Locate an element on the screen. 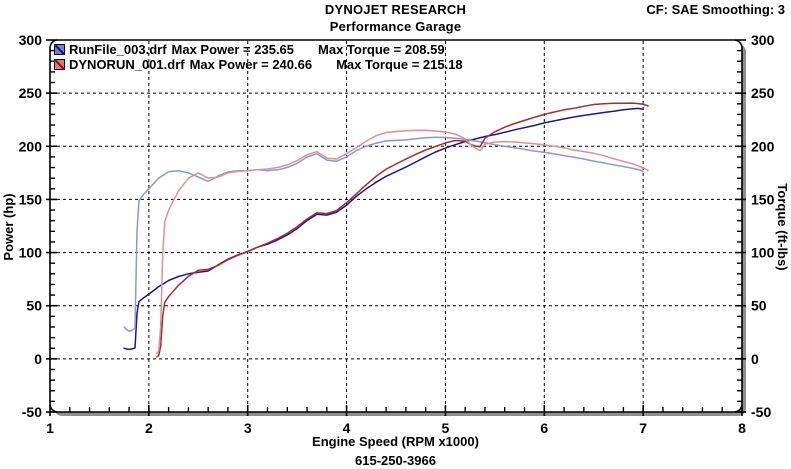  y-tick-label-right-100: 100 is located at coordinates (763, 253).